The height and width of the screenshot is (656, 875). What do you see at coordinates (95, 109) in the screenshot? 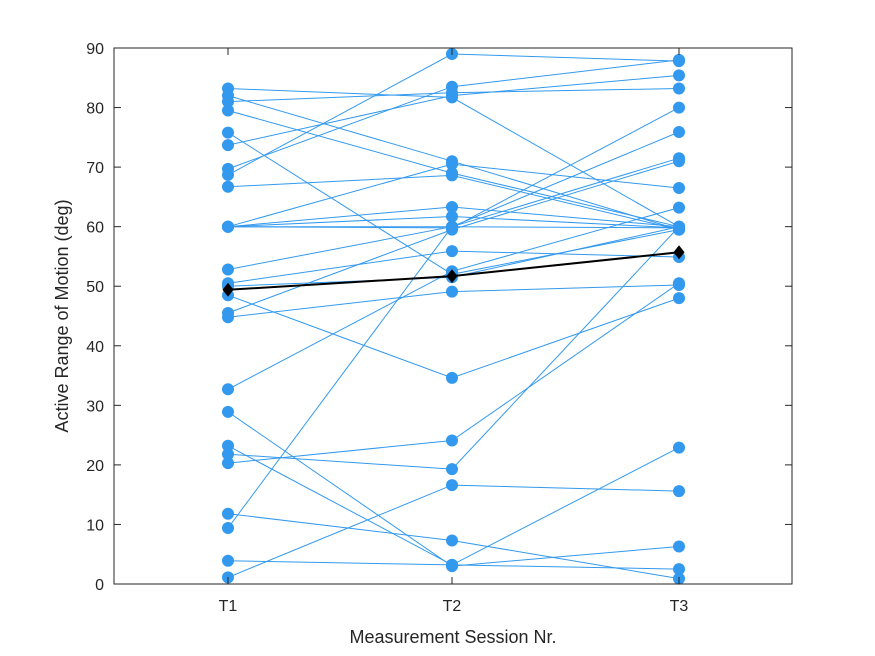
I see `y-tick-label: 80` at bounding box center [95, 109].